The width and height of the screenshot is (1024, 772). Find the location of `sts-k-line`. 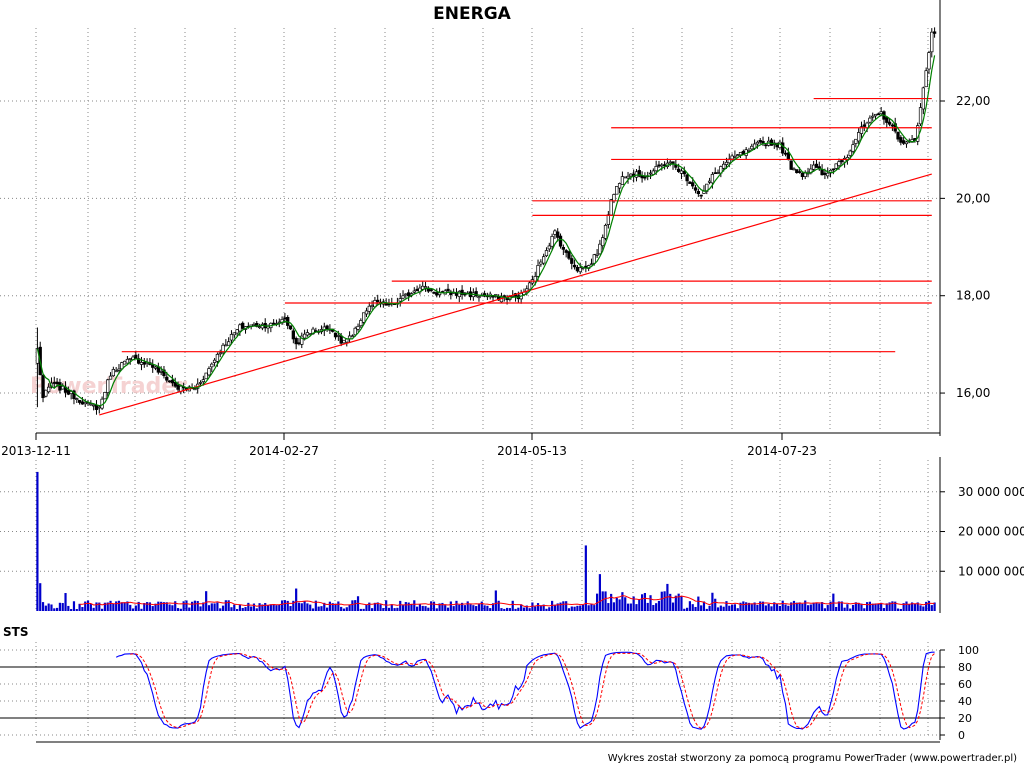

sts-k-line is located at coordinates (525, 690).